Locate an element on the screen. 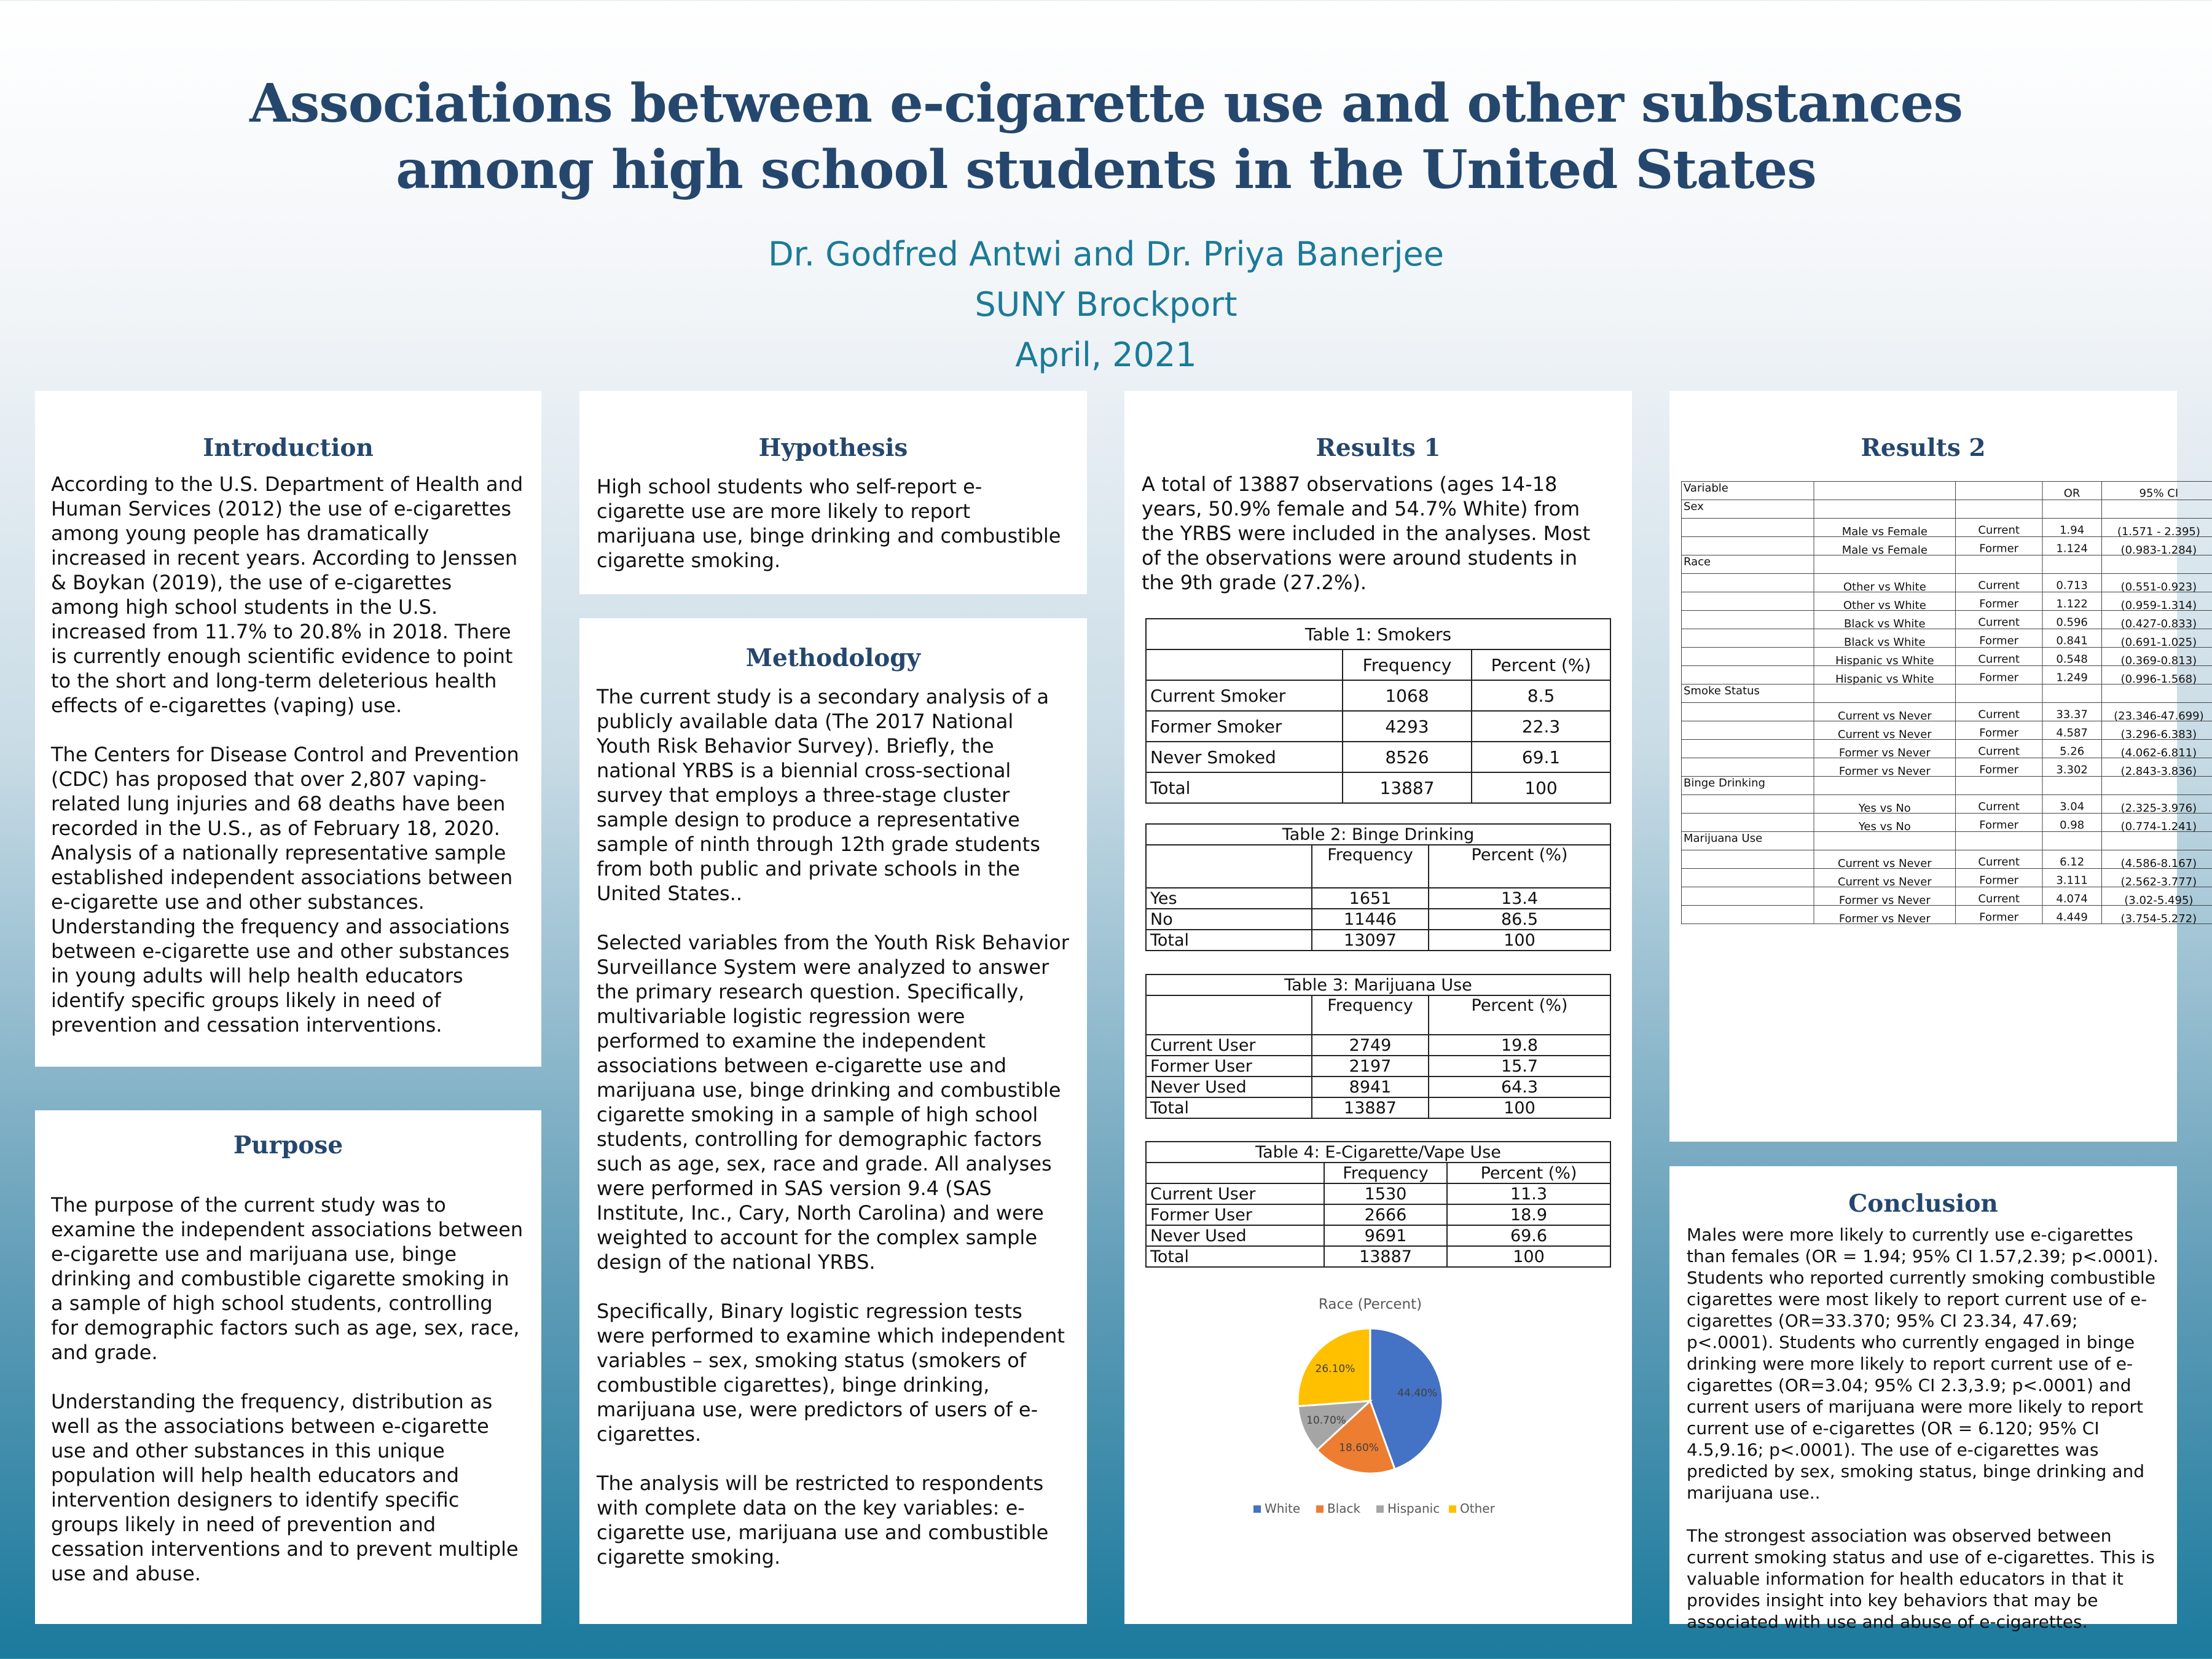 Image resolution: width=2212 pixels, height=1659 pixels. pie-data-label: 18.60% is located at coordinates (1359, 1448).